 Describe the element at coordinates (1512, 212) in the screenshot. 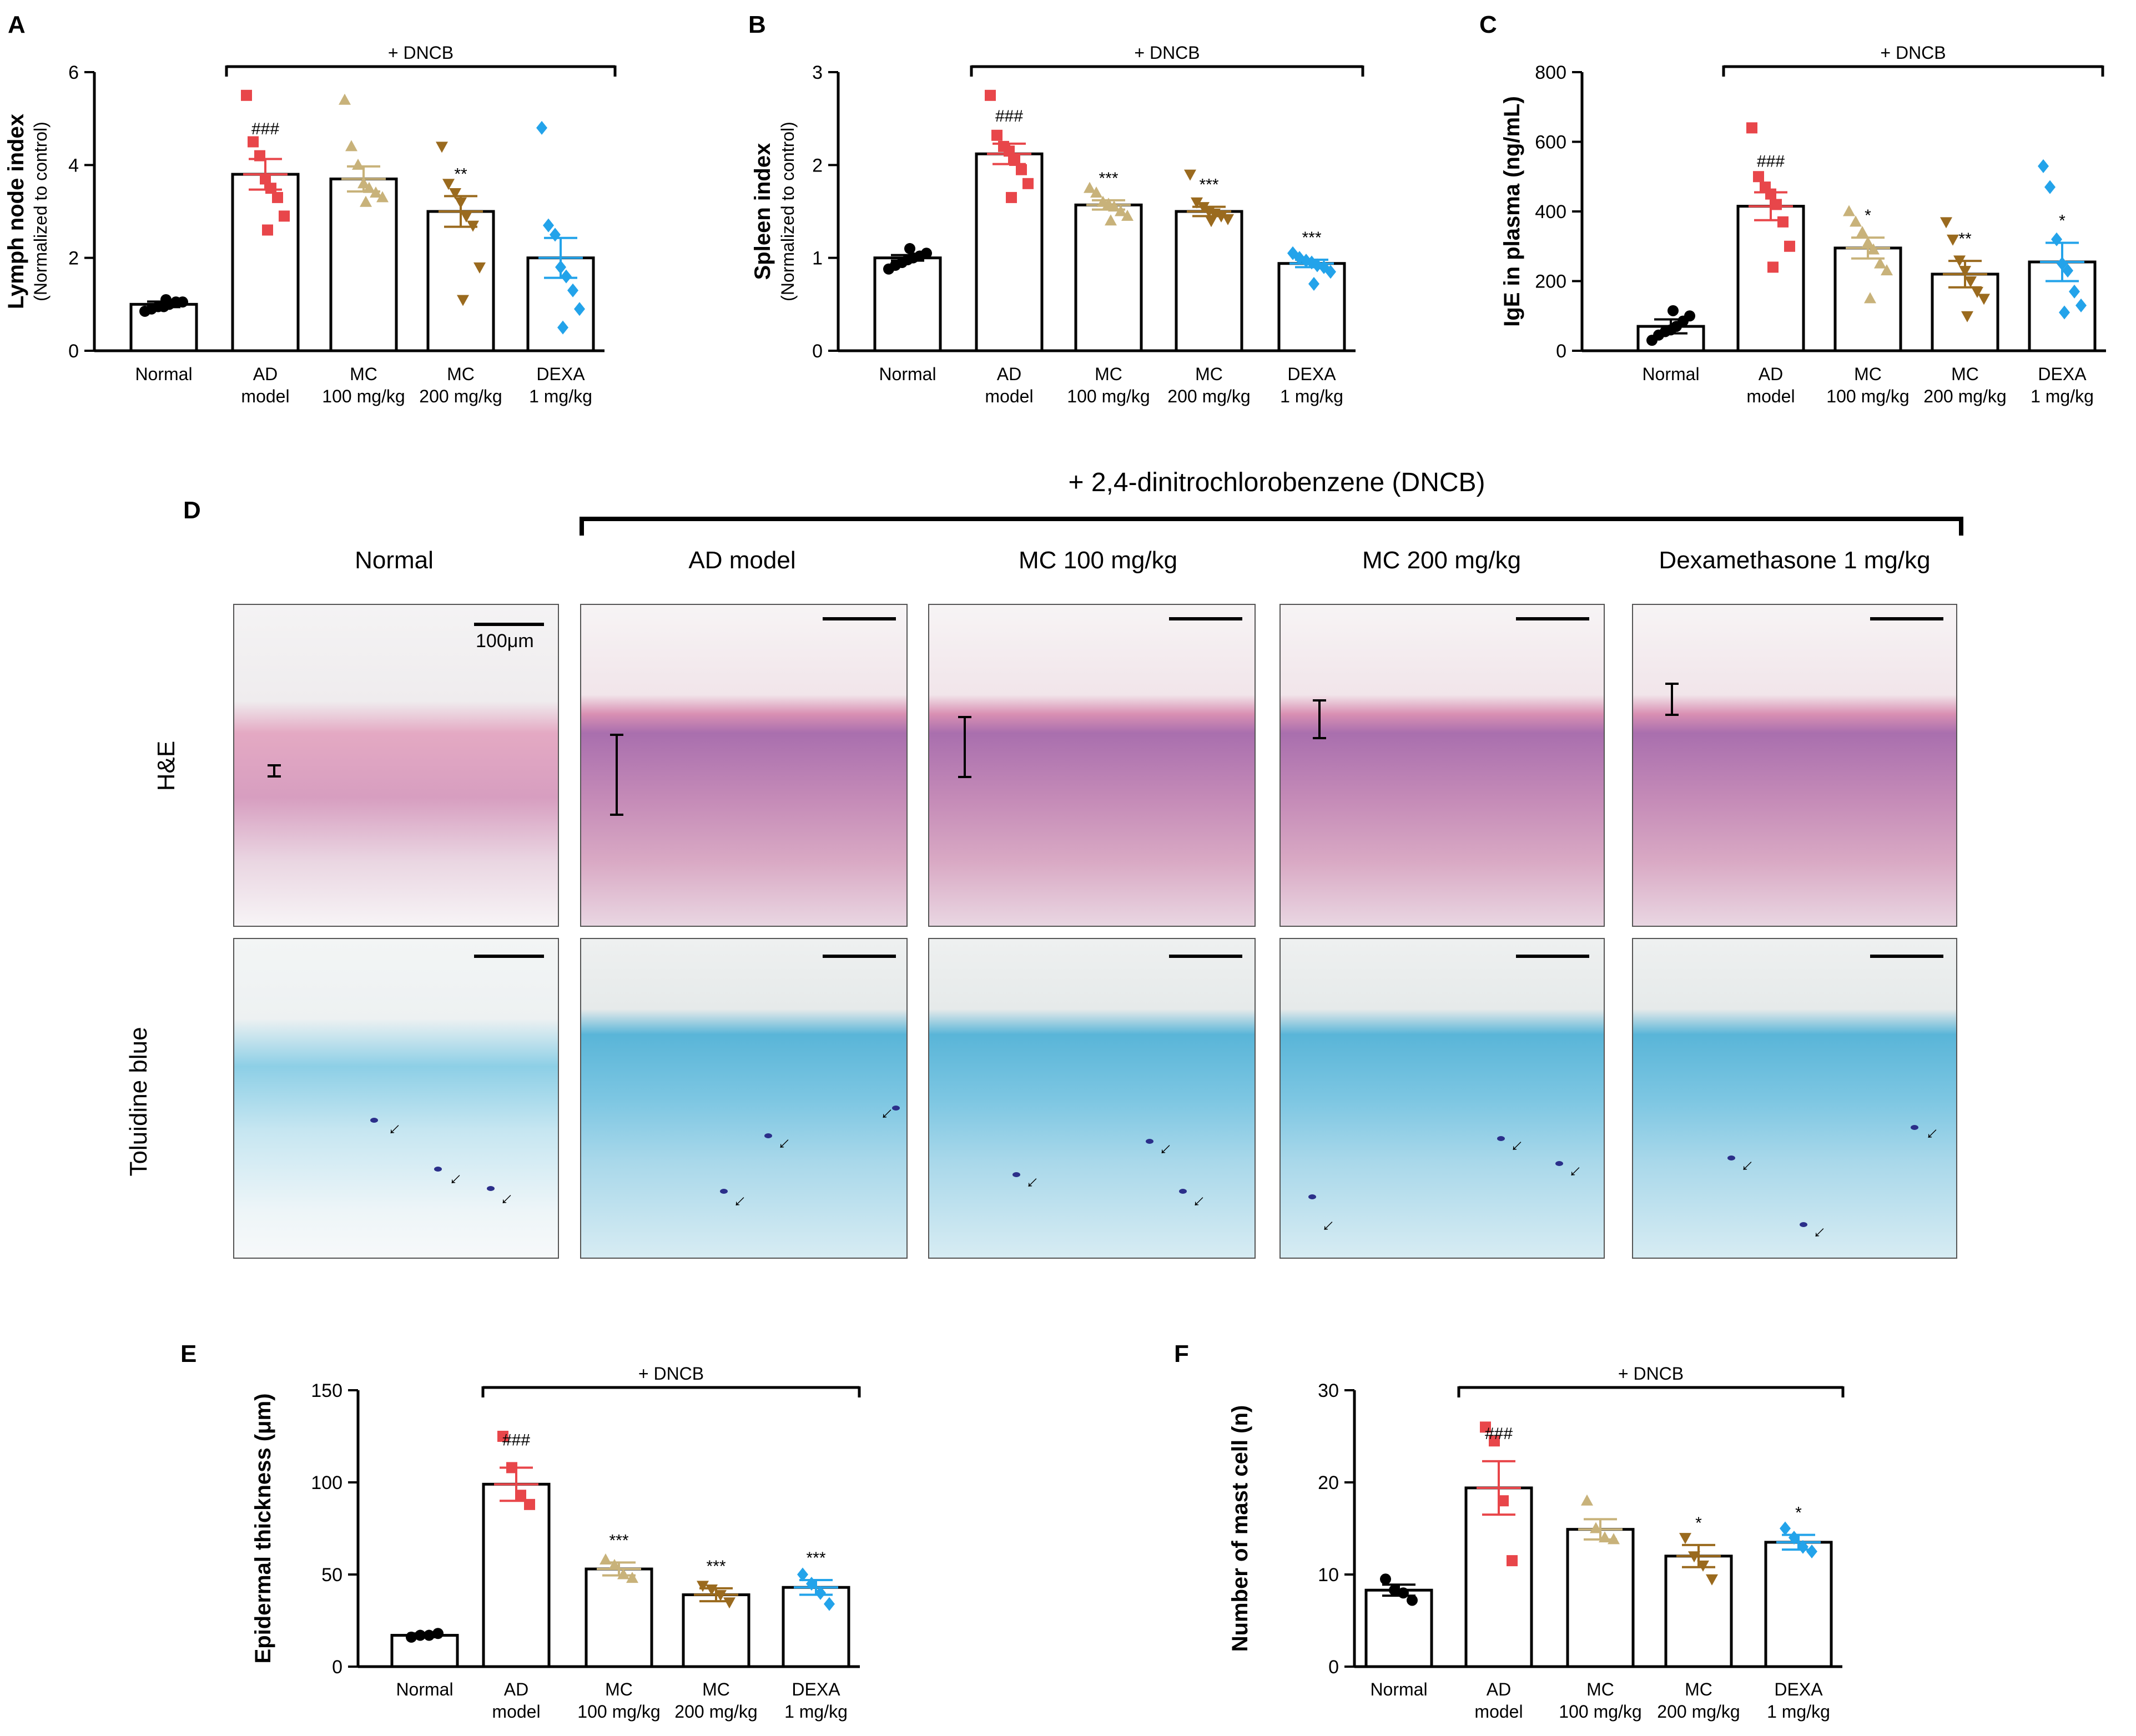

I see `y-axis-label: IgE in plasma (ng/mL)` at that location.